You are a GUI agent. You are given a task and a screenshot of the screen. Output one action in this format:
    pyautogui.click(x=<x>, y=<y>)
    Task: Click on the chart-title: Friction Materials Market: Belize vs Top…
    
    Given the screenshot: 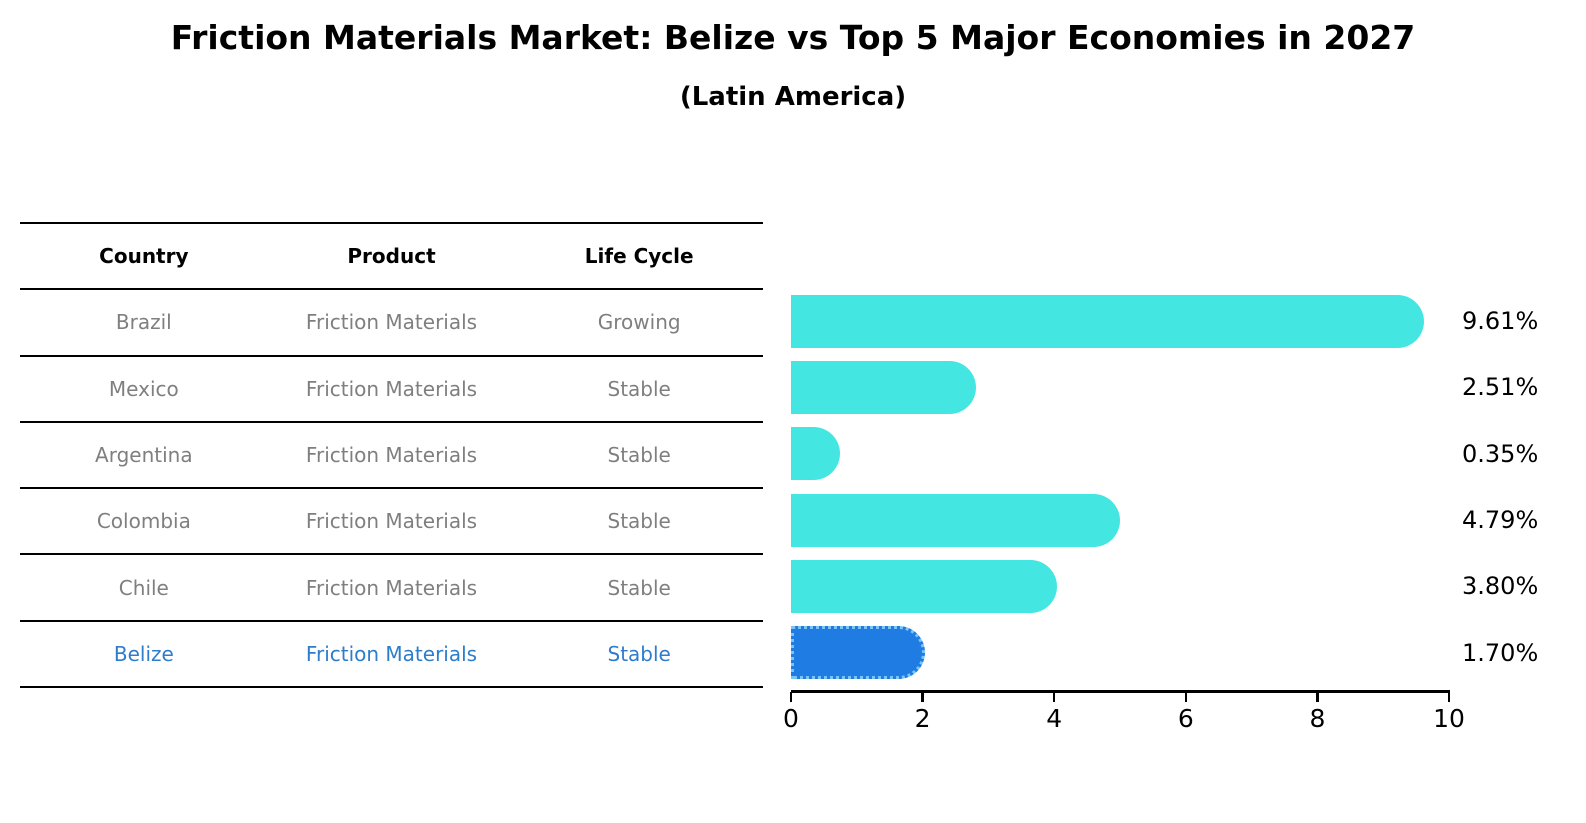 What is the action you would take?
    pyautogui.click(x=793, y=37)
    